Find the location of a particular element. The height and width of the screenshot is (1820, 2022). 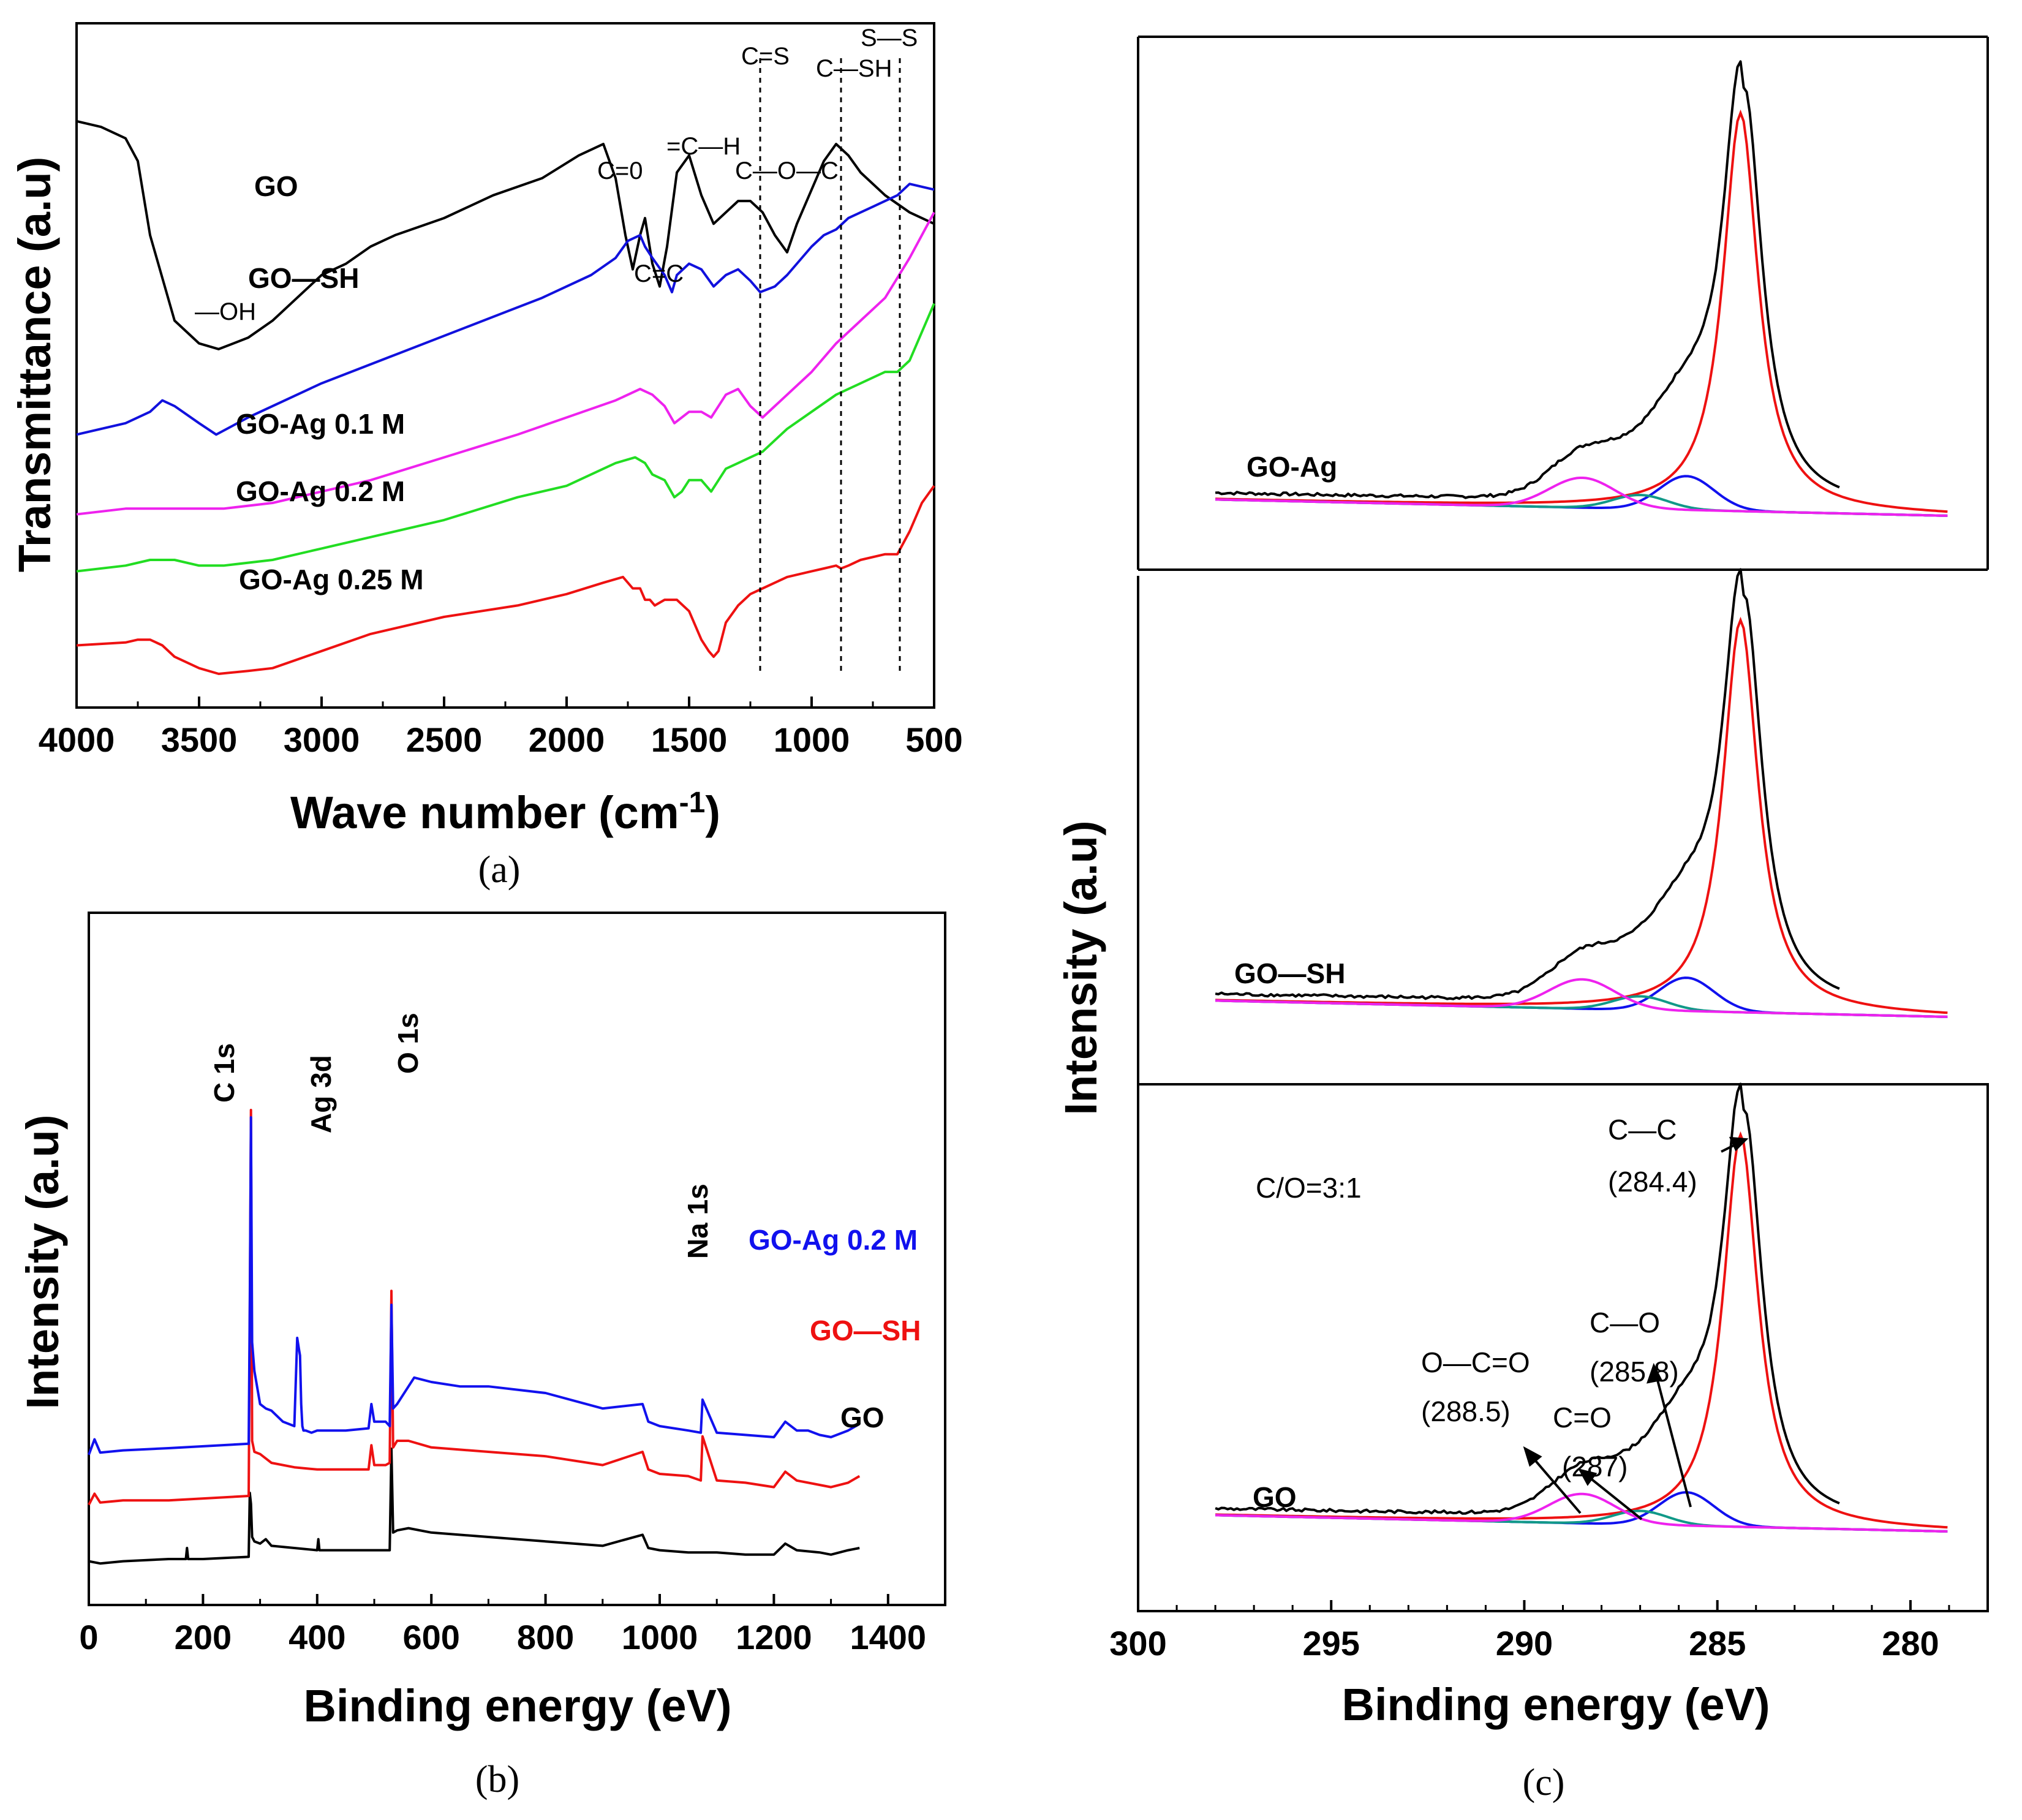

panel-c-frame3 is located at coordinates (1563, 1347).